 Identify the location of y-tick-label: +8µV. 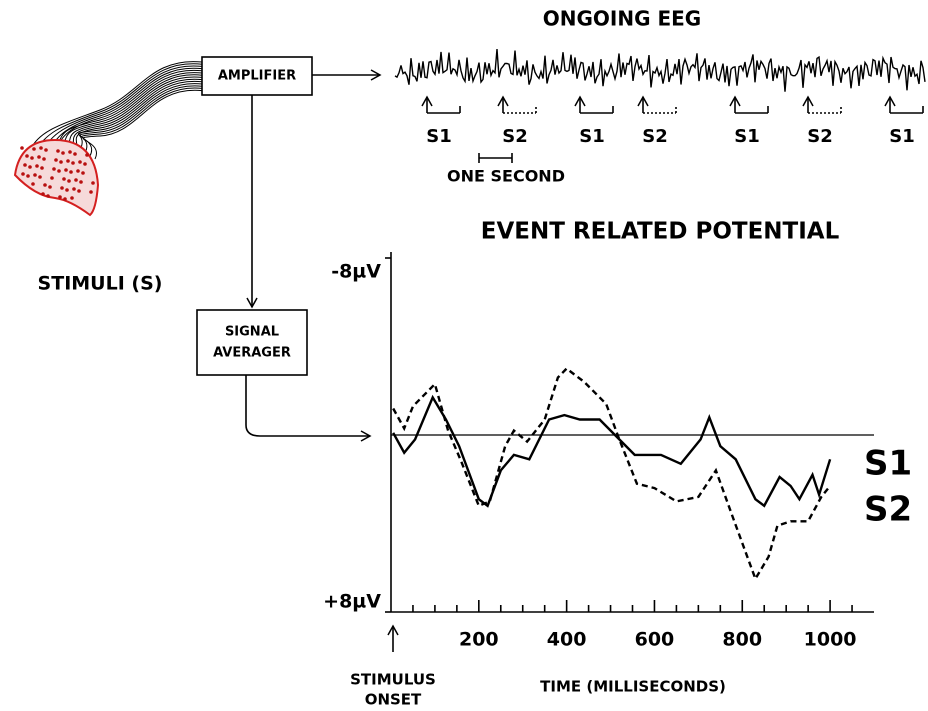
(352, 602).